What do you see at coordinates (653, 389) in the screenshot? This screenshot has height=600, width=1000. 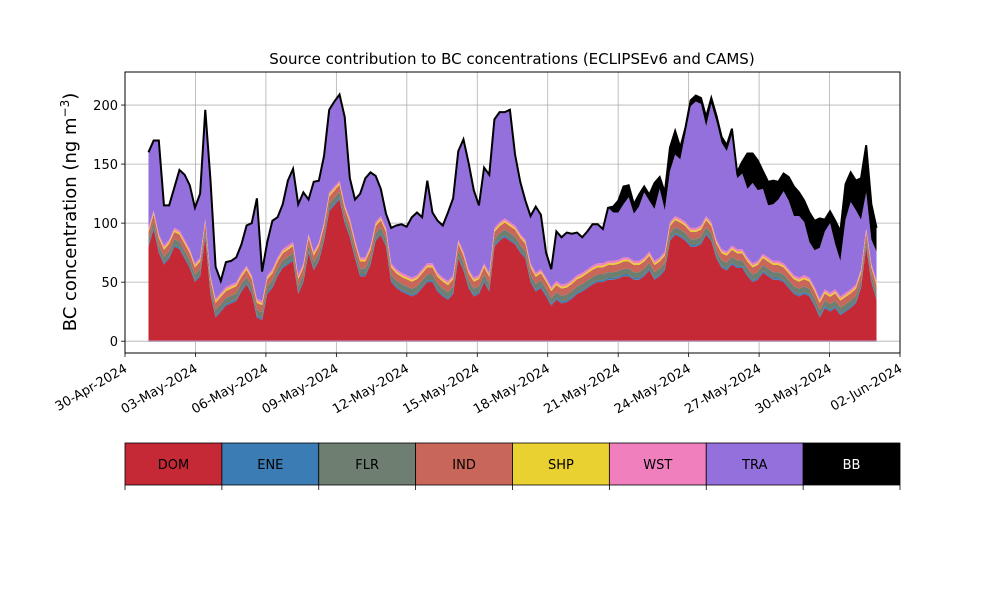 I see `x-tick-label: 24-May-2024` at bounding box center [653, 389].